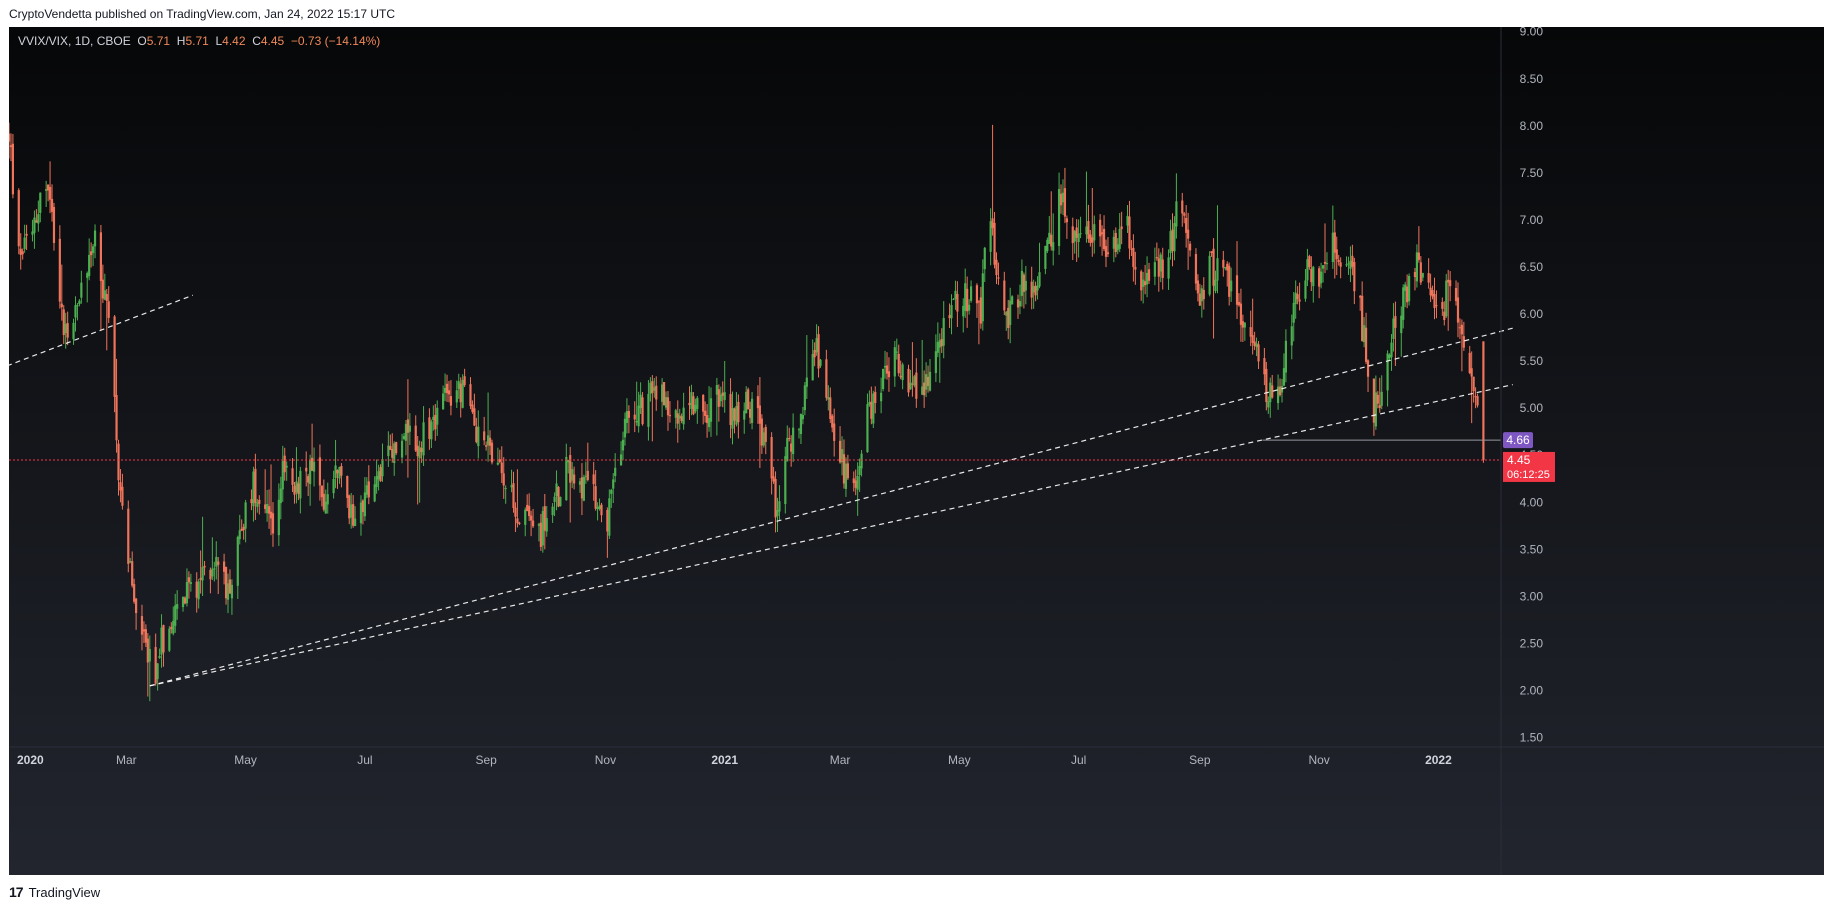 The height and width of the screenshot is (910, 1834). What do you see at coordinates (1532, 267) in the screenshot?
I see `price-axis-tick-label: 6.50` at bounding box center [1532, 267].